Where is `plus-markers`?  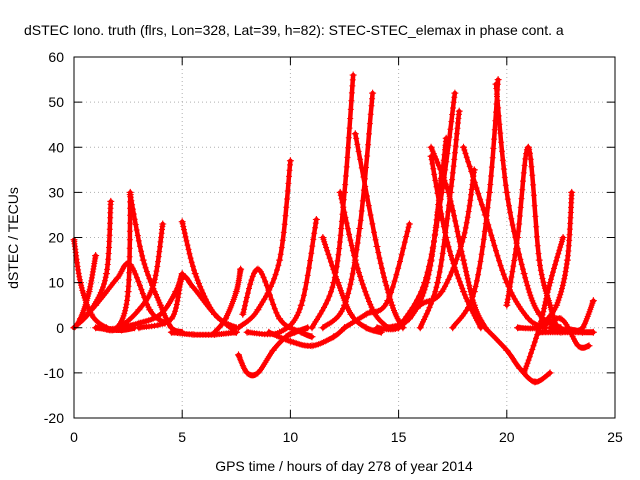 plus-markers is located at coordinates (204, 333).